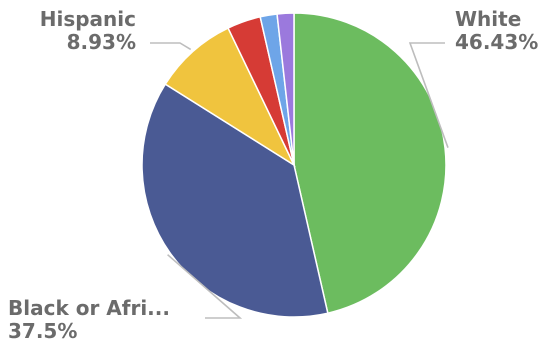 Image resolution: width=550 pixels, height=358 pixels. I want to click on data-label-black: Black or Afri... 37.5%, so click(89, 320).